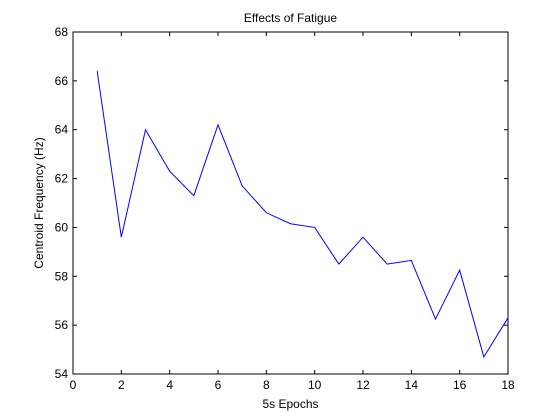  Describe the element at coordinates (315, 385) in the screenshot. I see `x-tick-label: 10` at that location.